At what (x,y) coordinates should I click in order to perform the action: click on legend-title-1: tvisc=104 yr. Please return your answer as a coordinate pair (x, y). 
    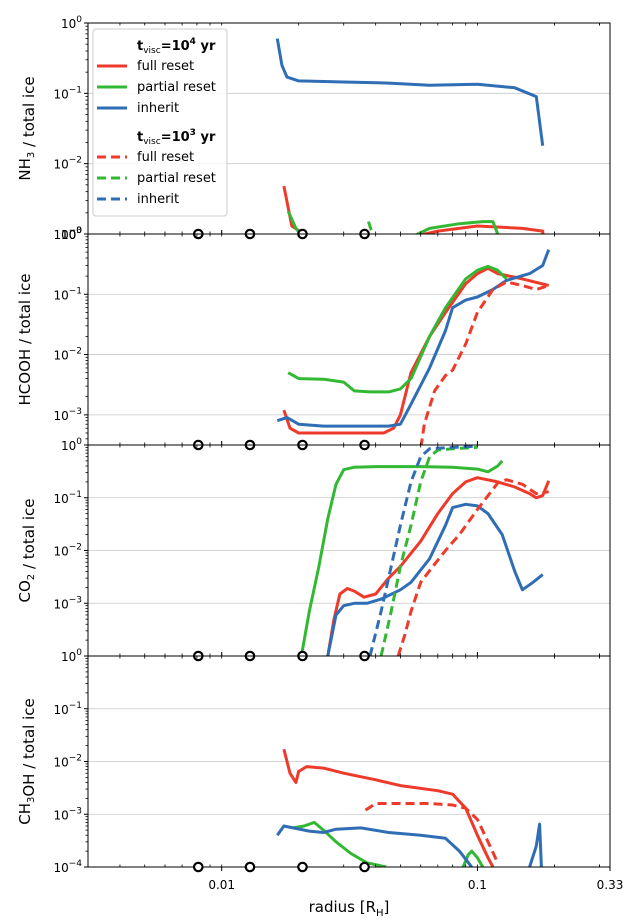
    Looking at the image, I should click on (176, 46).